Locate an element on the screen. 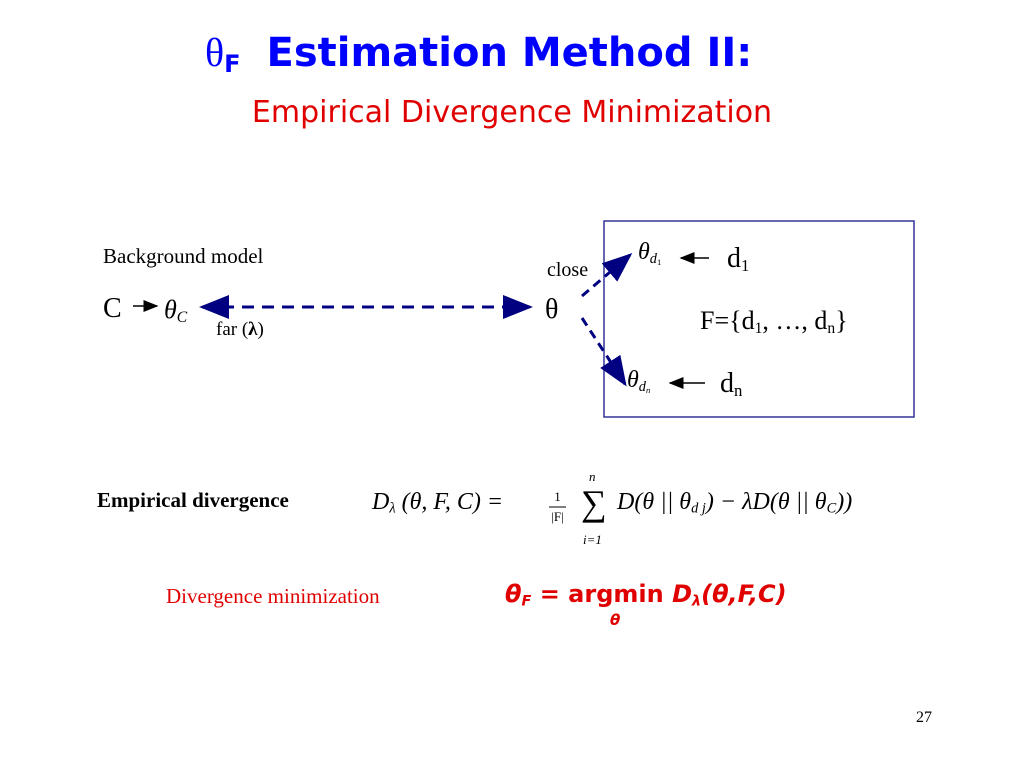 This screenshot has height=768, width=1024. subscript: d1 is located at coordinates (656, 259).